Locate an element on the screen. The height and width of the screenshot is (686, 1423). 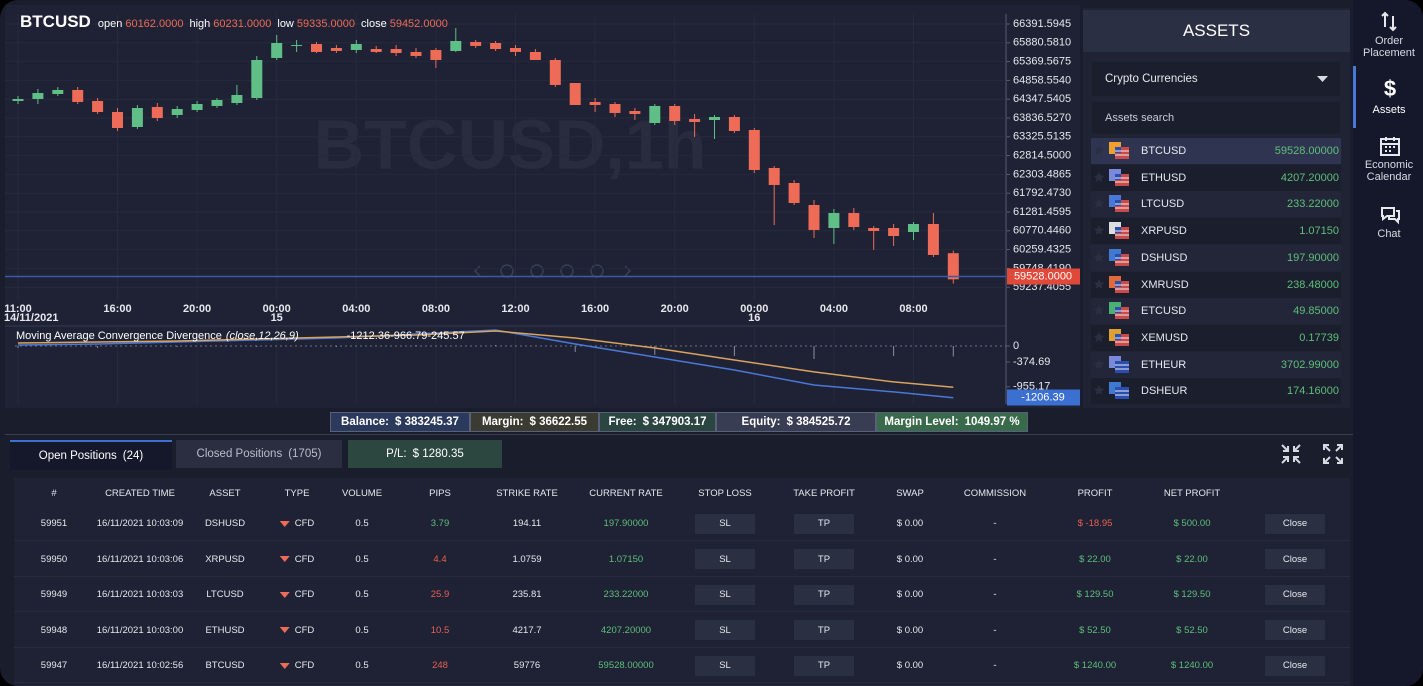
asset-row: XMRUSD 238.48000 is located at coordinates (1216, 284).